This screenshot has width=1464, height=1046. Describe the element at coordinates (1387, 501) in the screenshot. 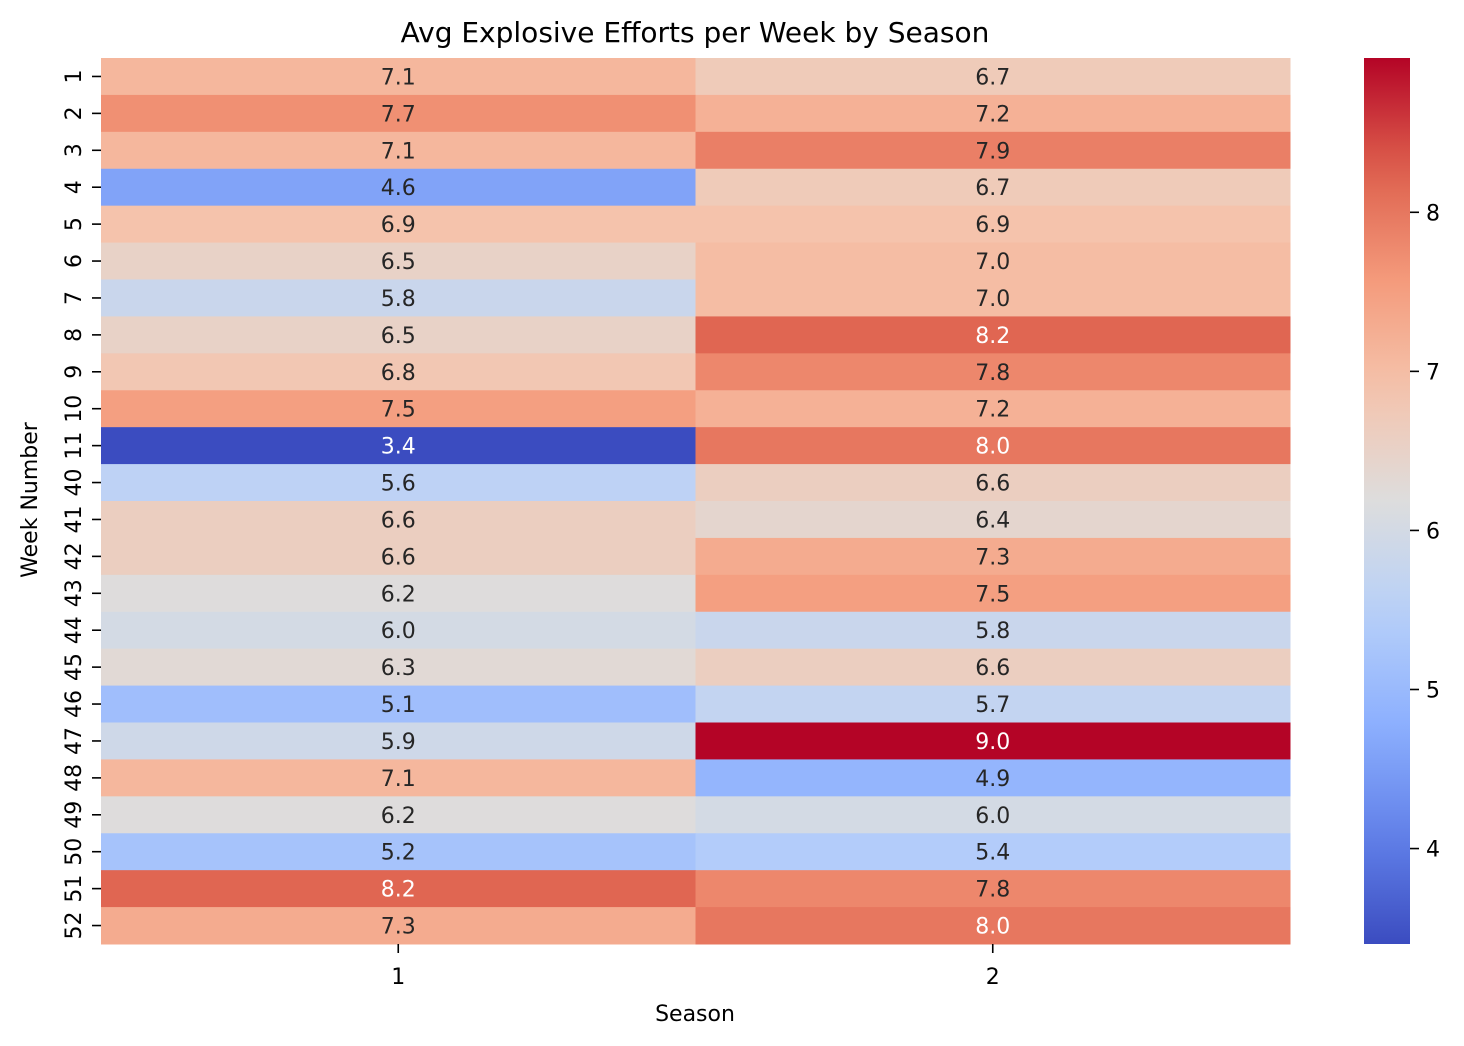

I see `colorbar` at that location.